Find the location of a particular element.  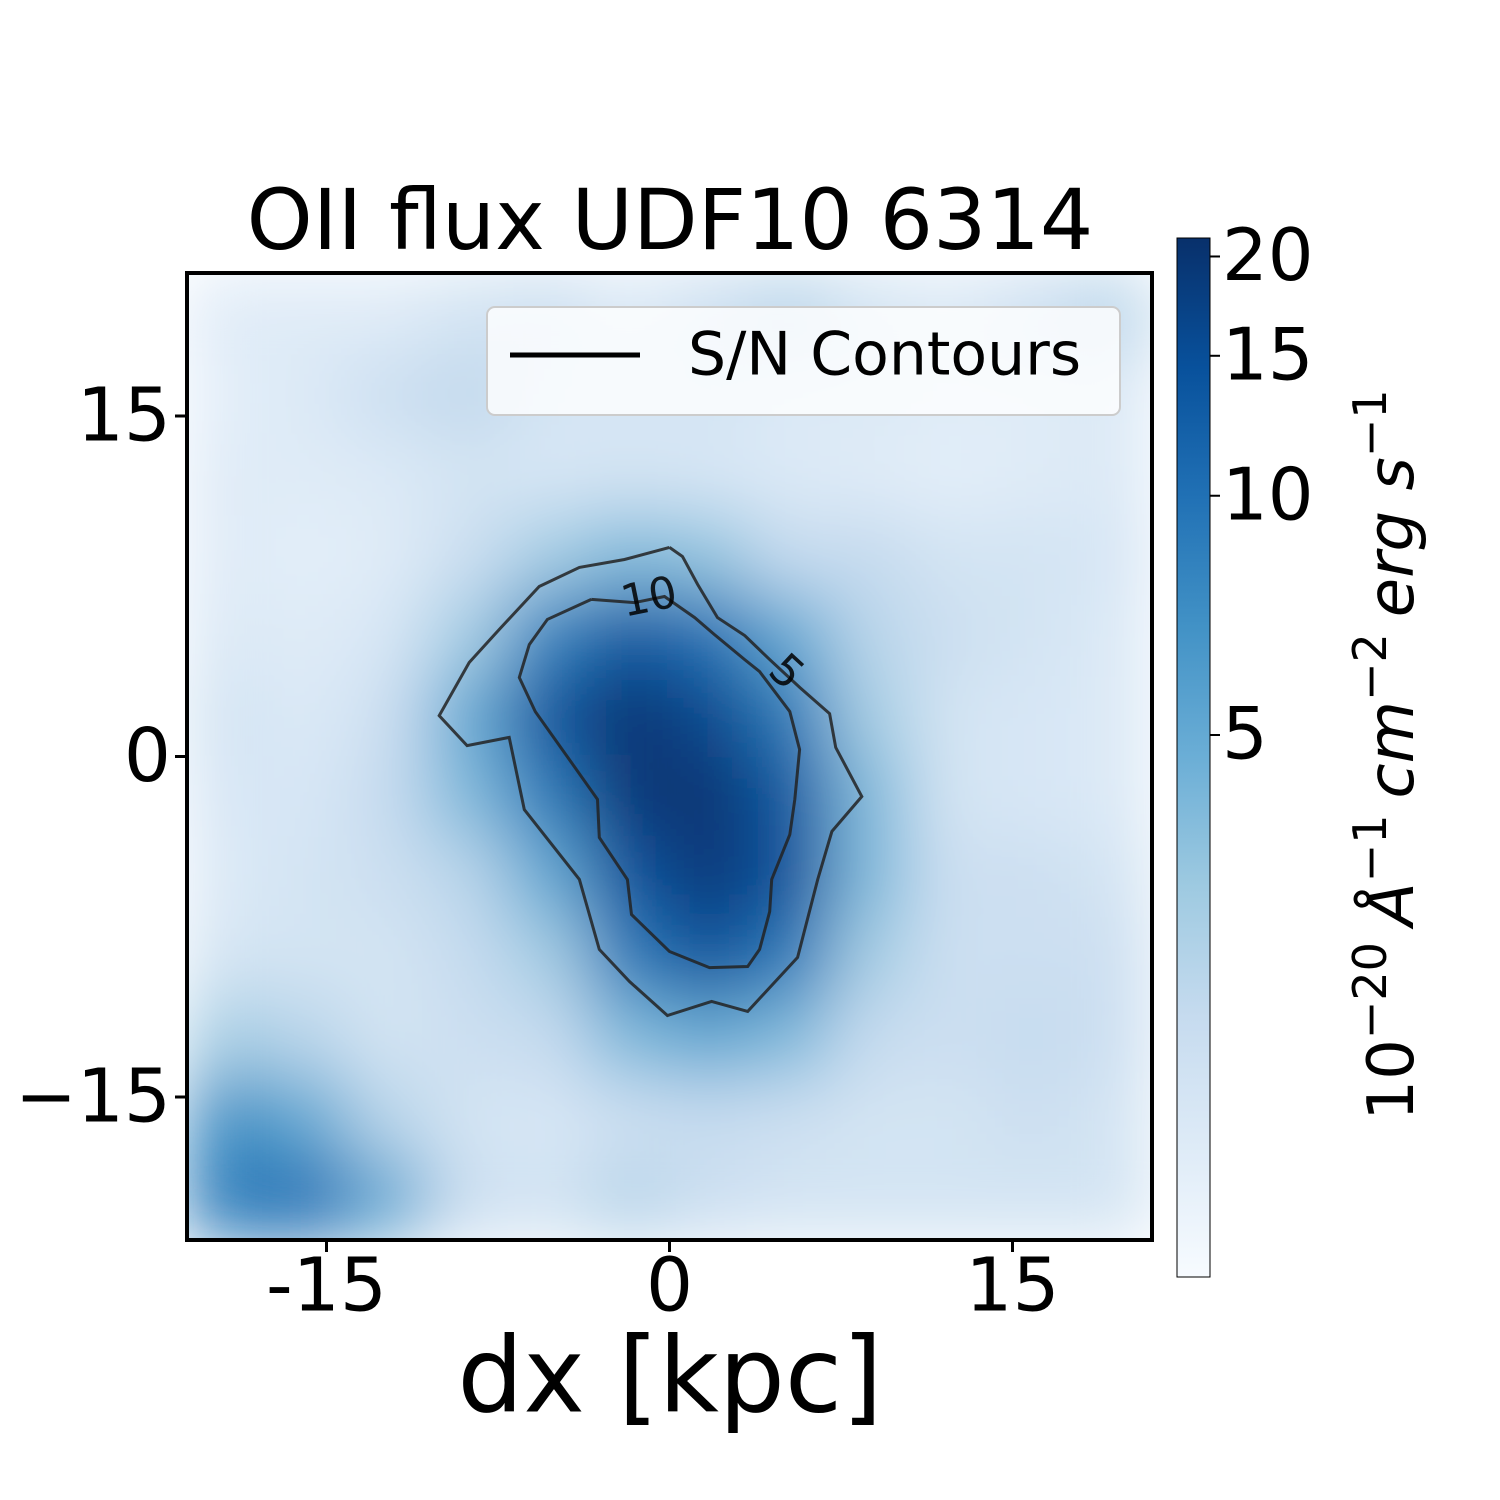

colorbar-label-part: cm is located at coordinates (1392, 750).